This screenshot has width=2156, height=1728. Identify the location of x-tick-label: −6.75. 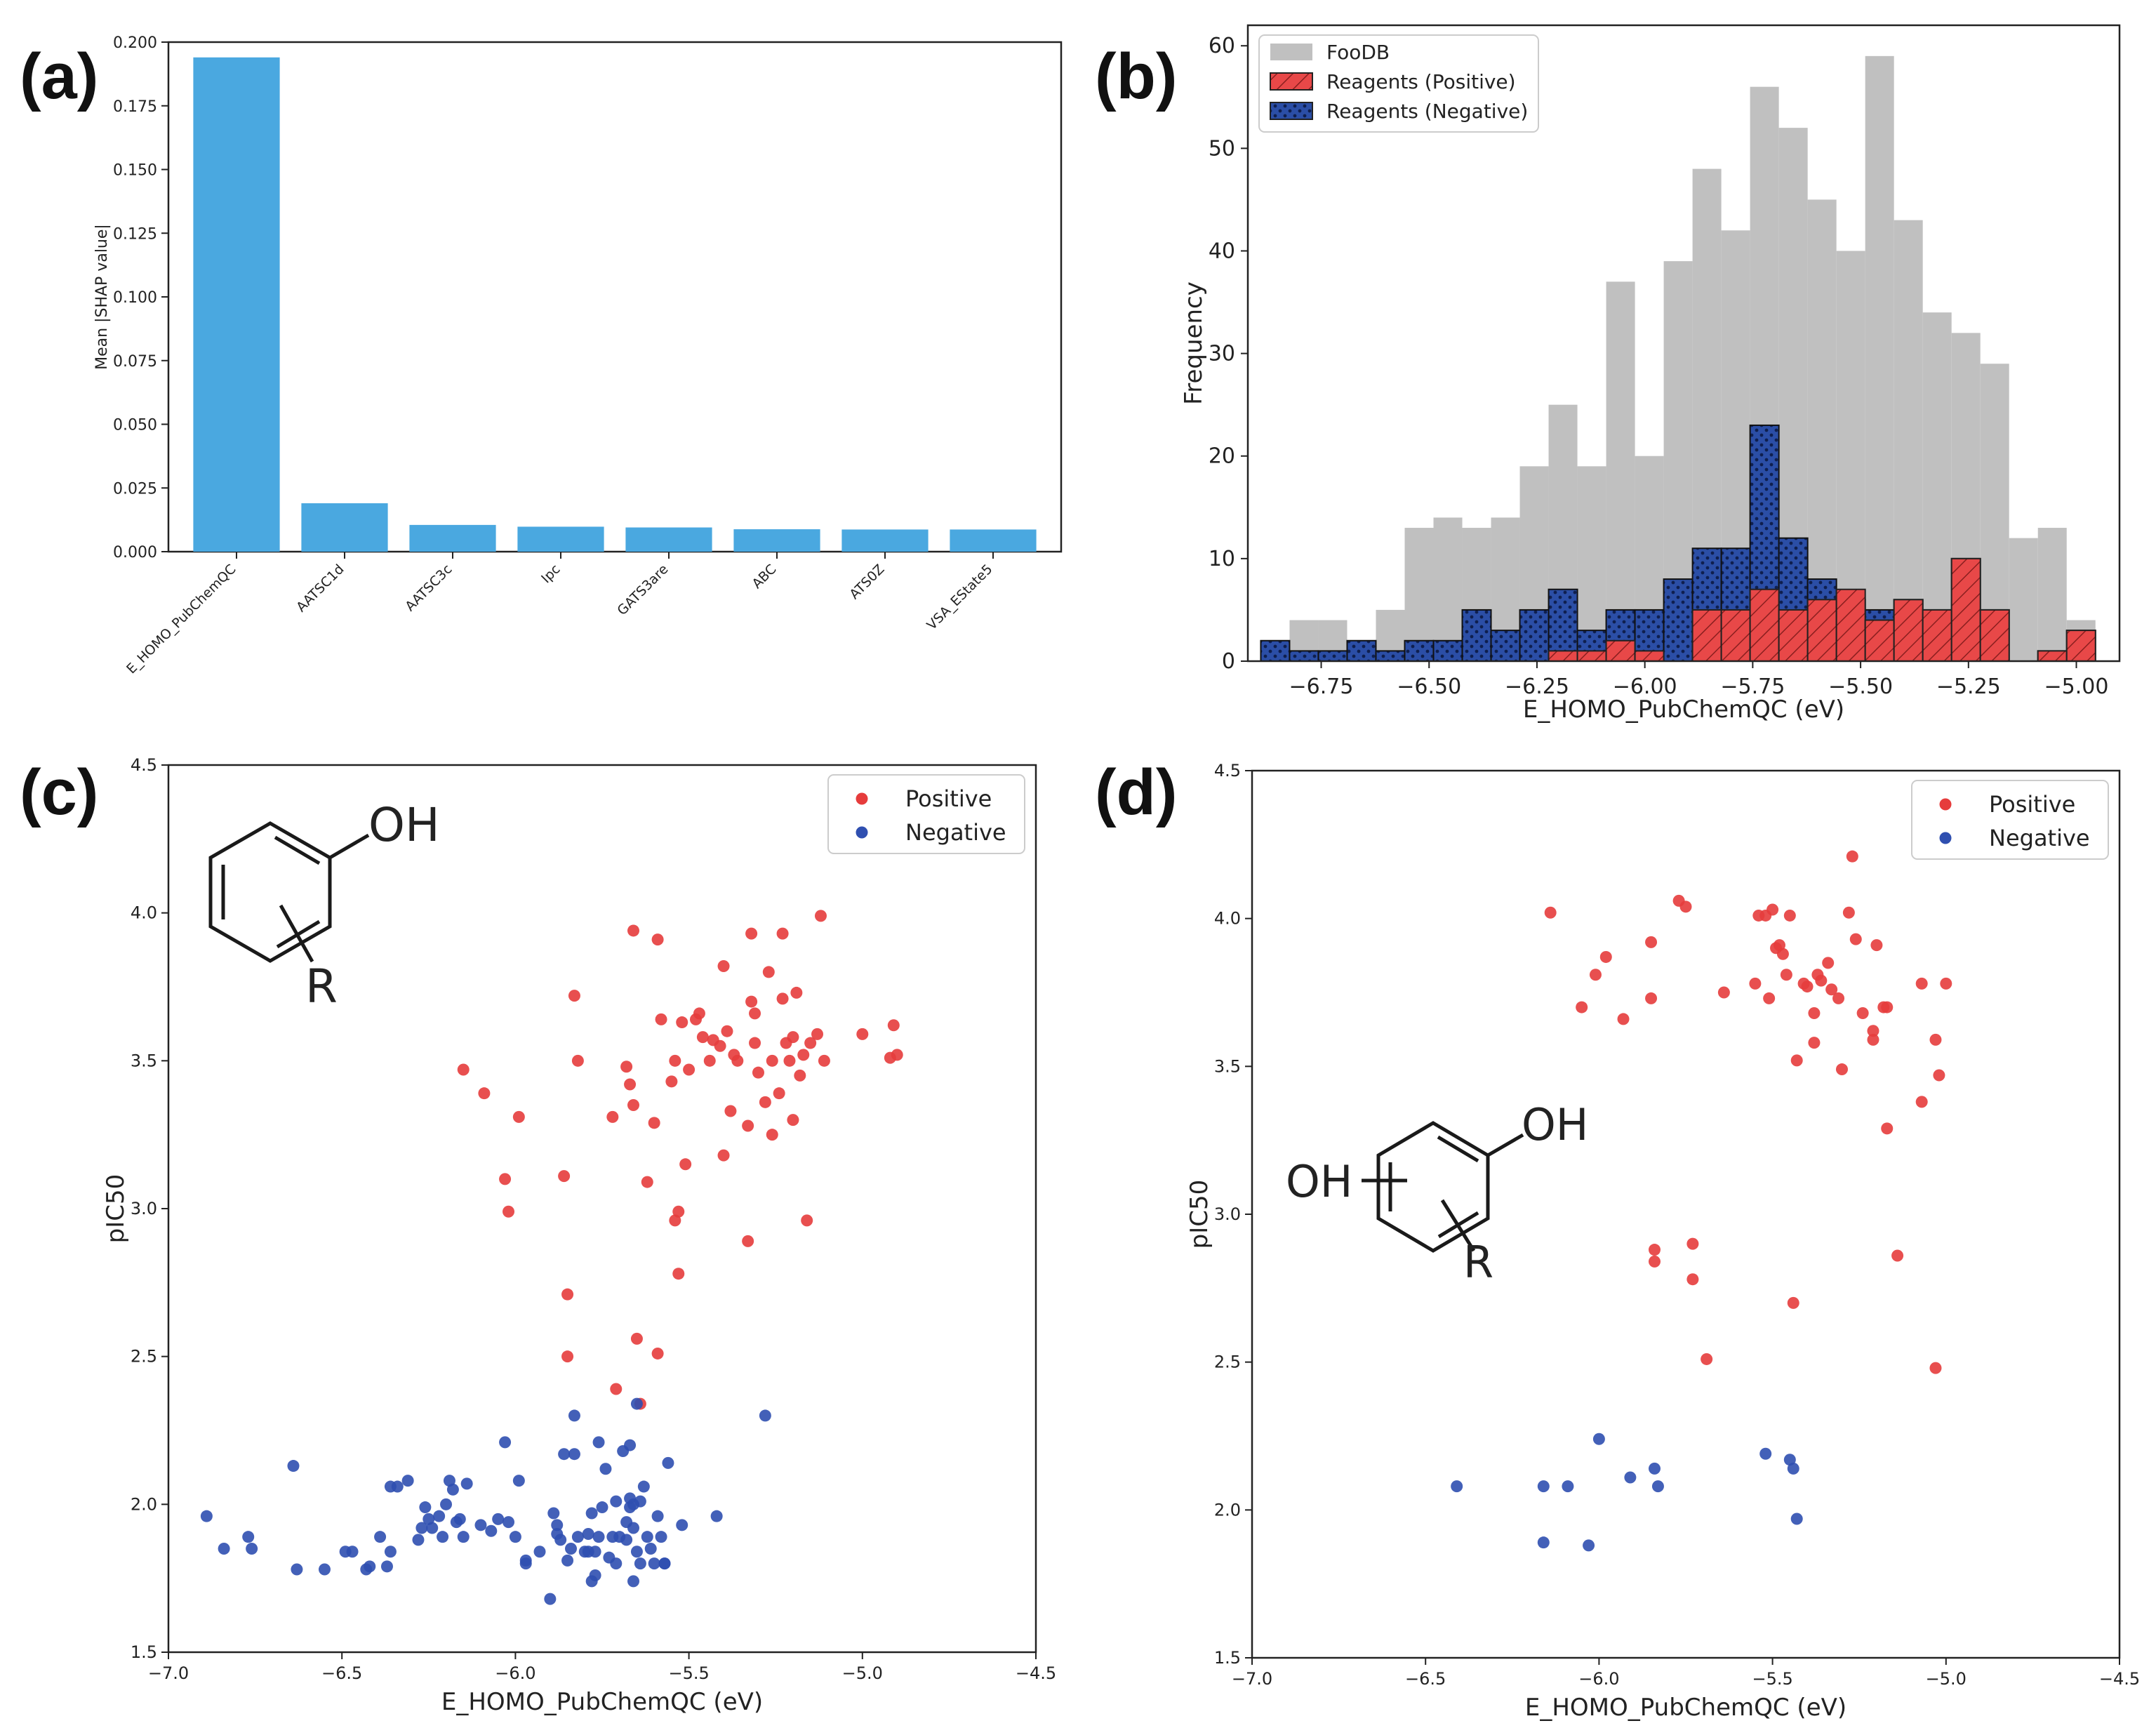
(1321, 686).